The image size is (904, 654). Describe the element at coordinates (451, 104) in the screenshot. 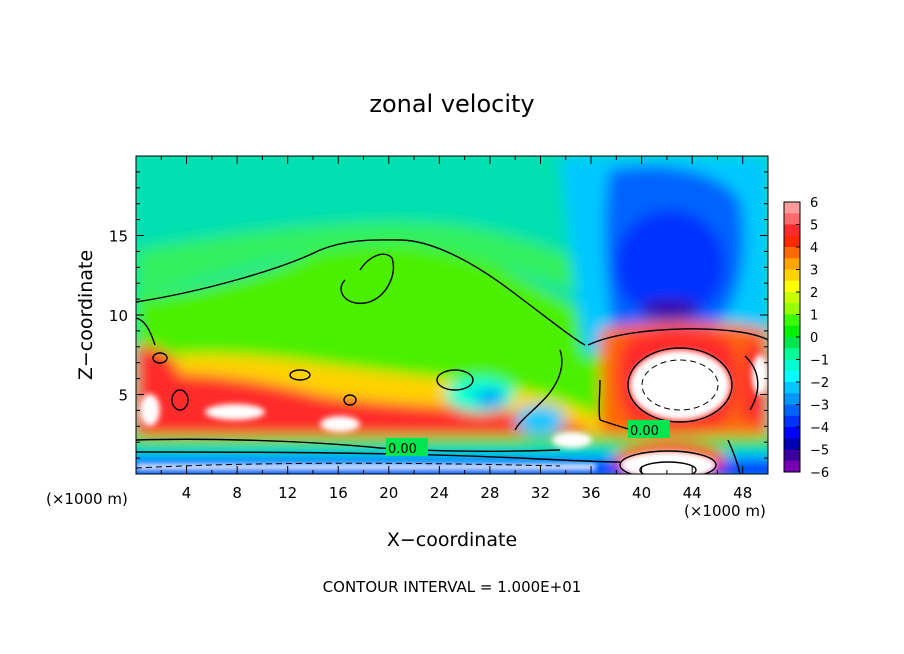

I see `chart-title: zonal velocity` at that location.